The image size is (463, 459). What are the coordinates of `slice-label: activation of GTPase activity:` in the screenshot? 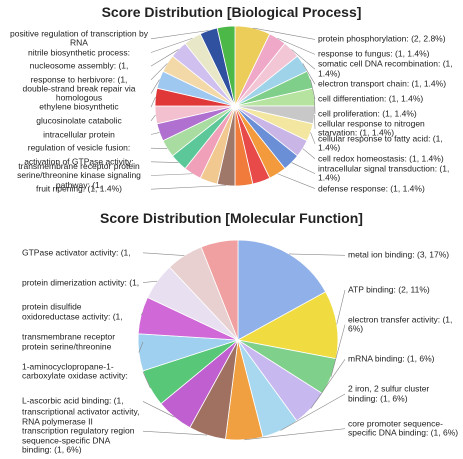 It's located at (79, 161).